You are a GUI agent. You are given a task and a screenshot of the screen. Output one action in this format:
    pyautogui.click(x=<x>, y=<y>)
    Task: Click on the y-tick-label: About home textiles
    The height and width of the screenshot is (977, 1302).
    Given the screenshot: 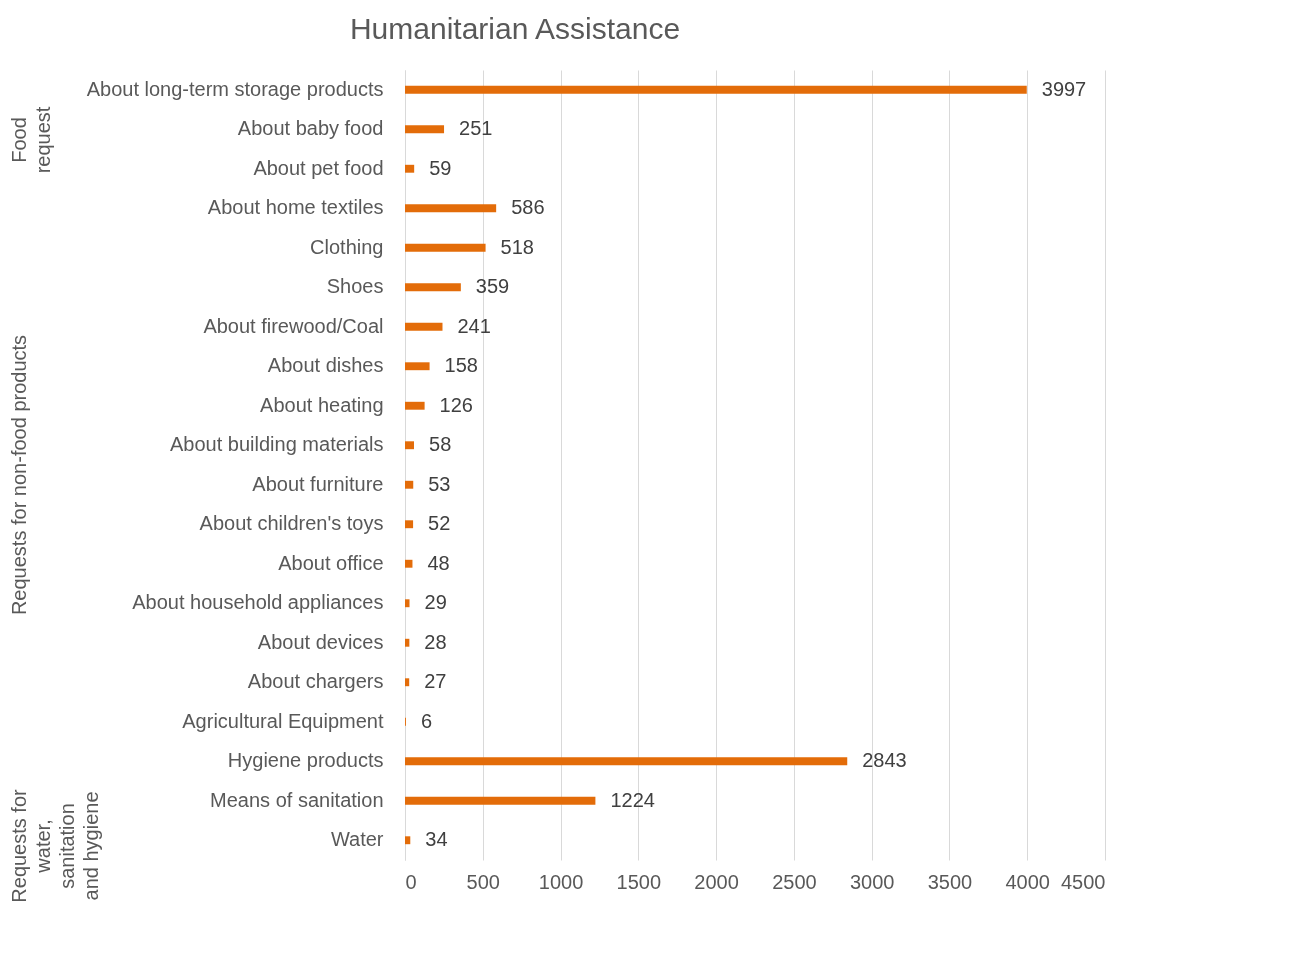 What is the action you would take?
    pyautogui.click(x=295, y=207)
    